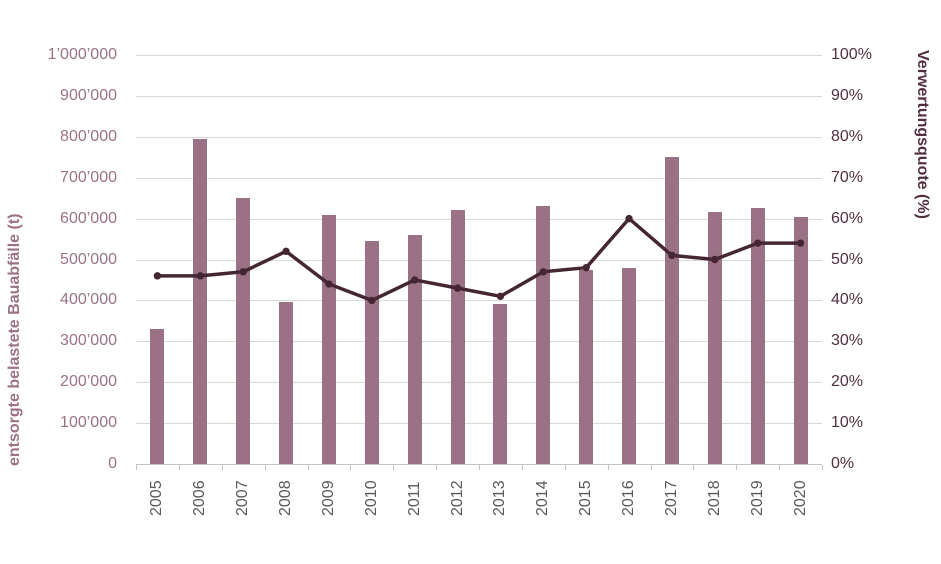  Describe the element at coordinates (479, 464) in the screenshot. I see `x-axis-line` at that location.